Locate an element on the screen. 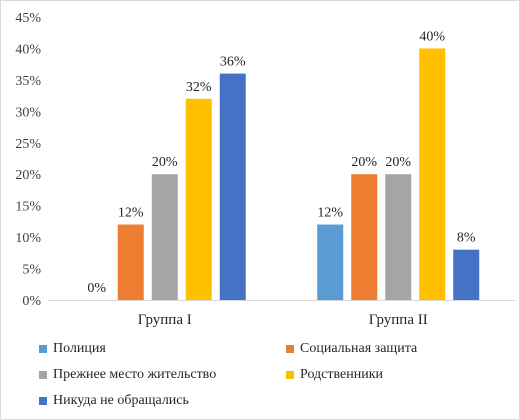  legend-item: Полиция is located at coordinates (72, 349).